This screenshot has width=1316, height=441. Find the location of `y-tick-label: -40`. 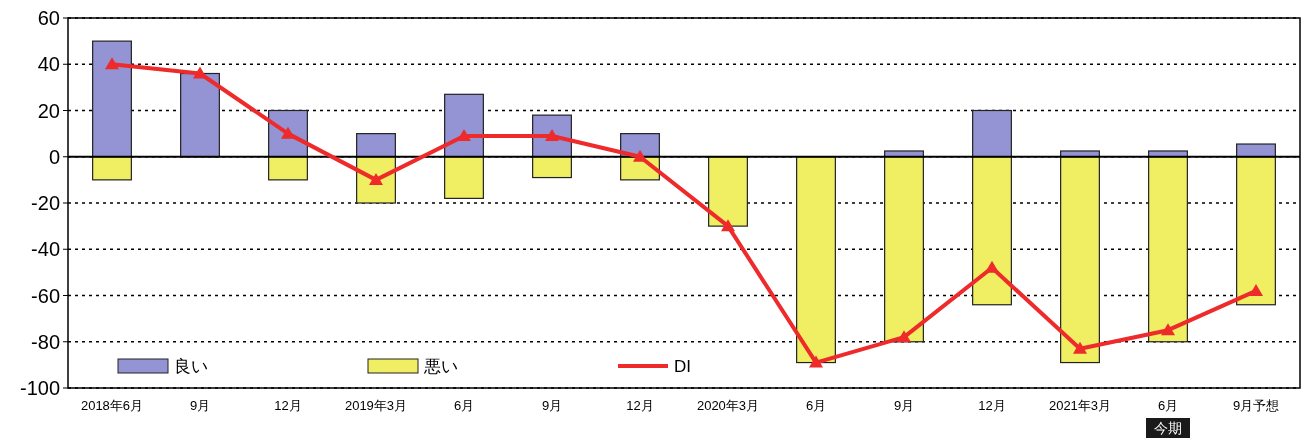

y-tick-label: -40 is located at coordinates (45, 249).